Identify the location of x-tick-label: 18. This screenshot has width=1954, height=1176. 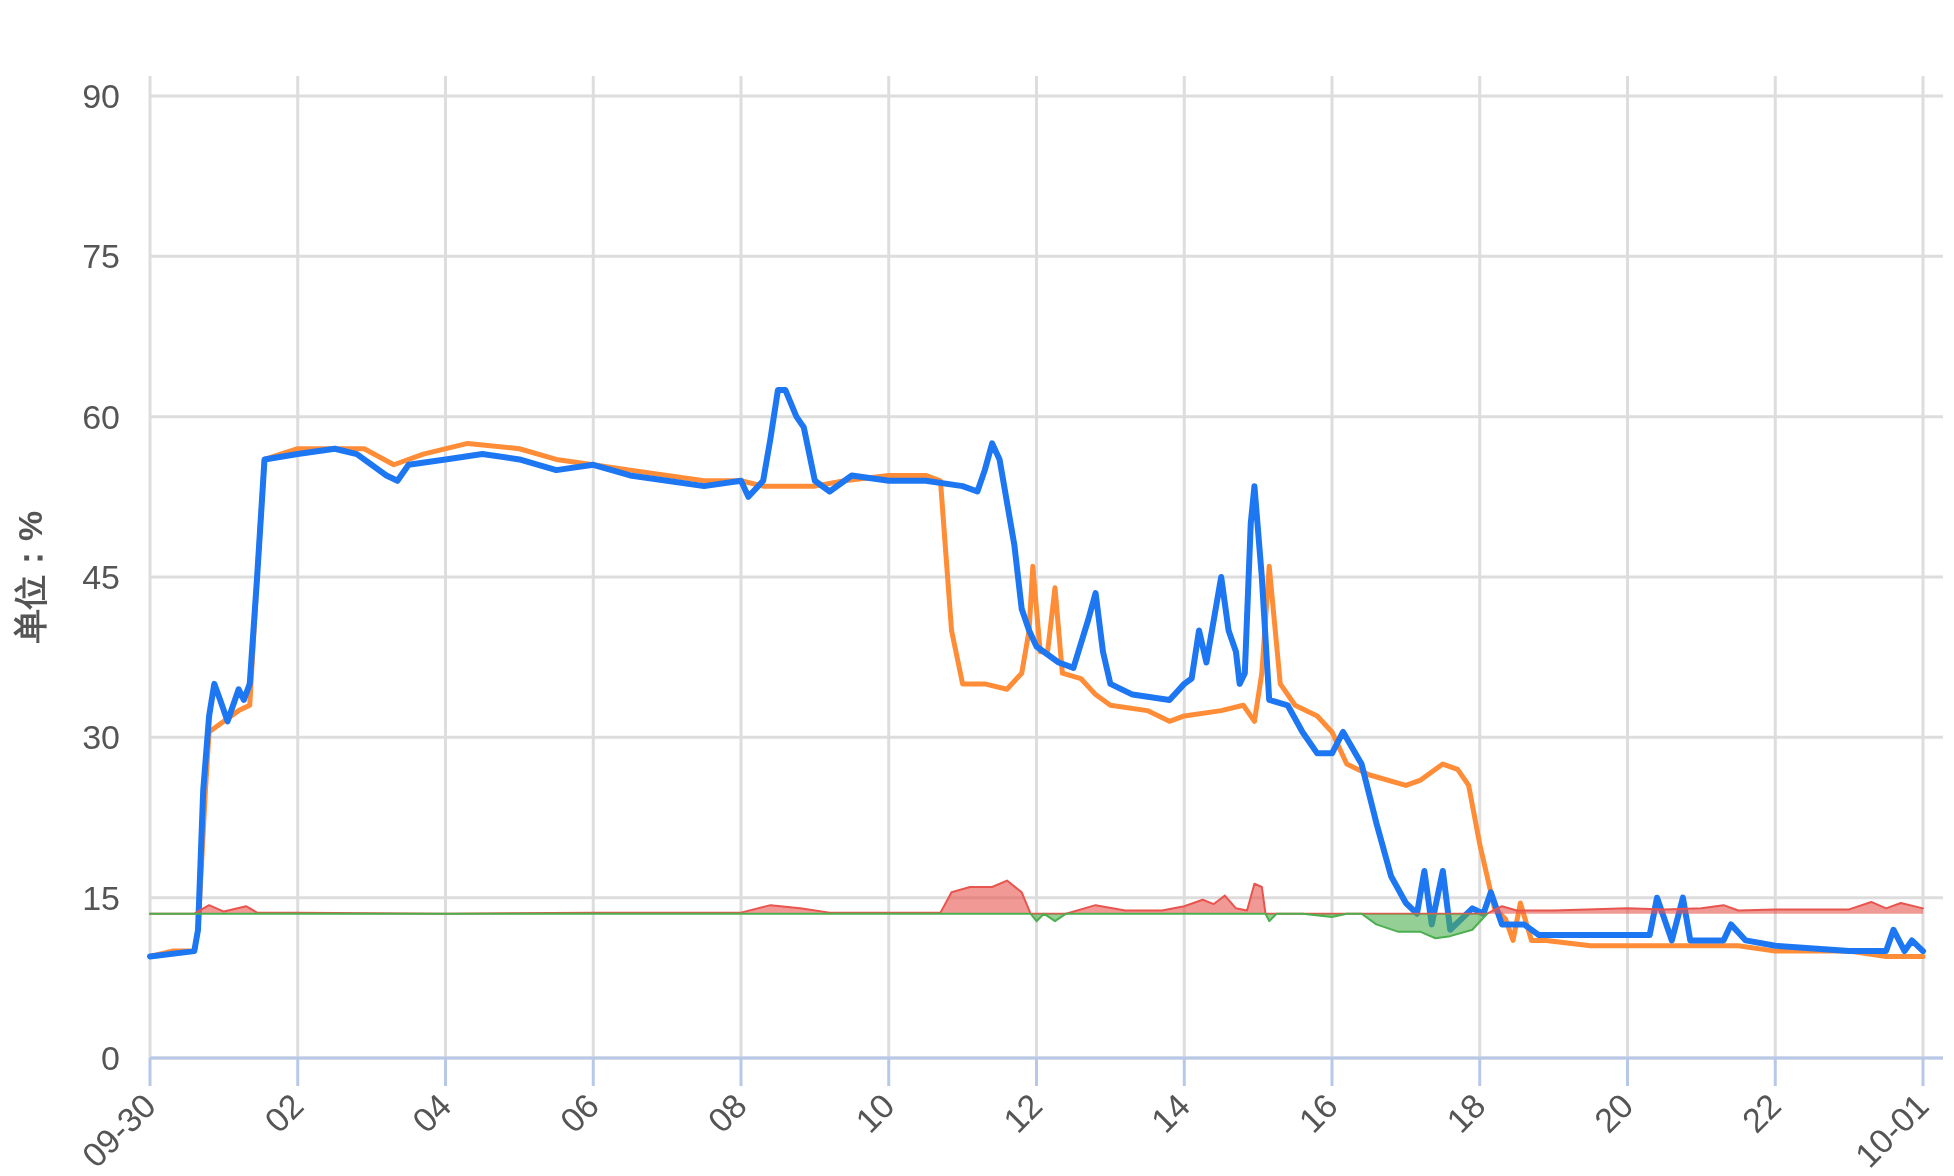
(1466, 1113).